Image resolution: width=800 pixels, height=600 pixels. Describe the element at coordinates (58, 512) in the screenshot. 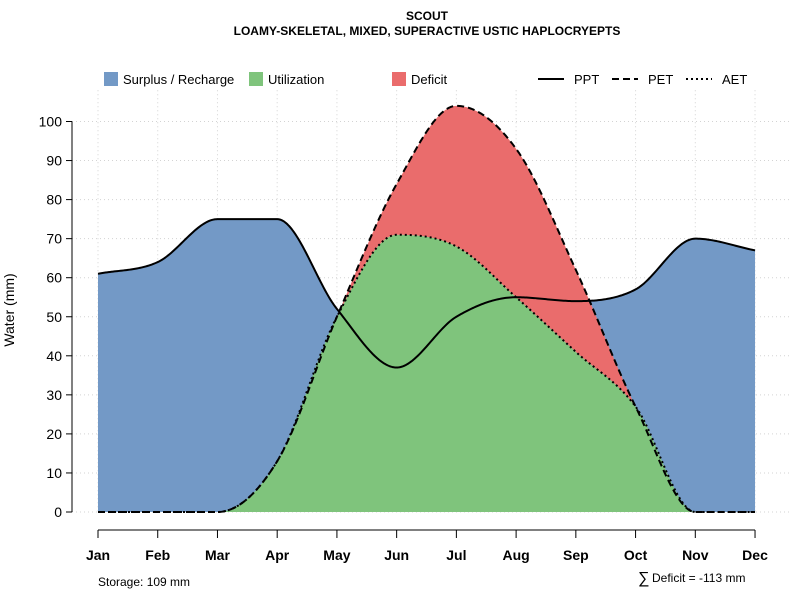

I see `y-tick-label: 0` at that location.